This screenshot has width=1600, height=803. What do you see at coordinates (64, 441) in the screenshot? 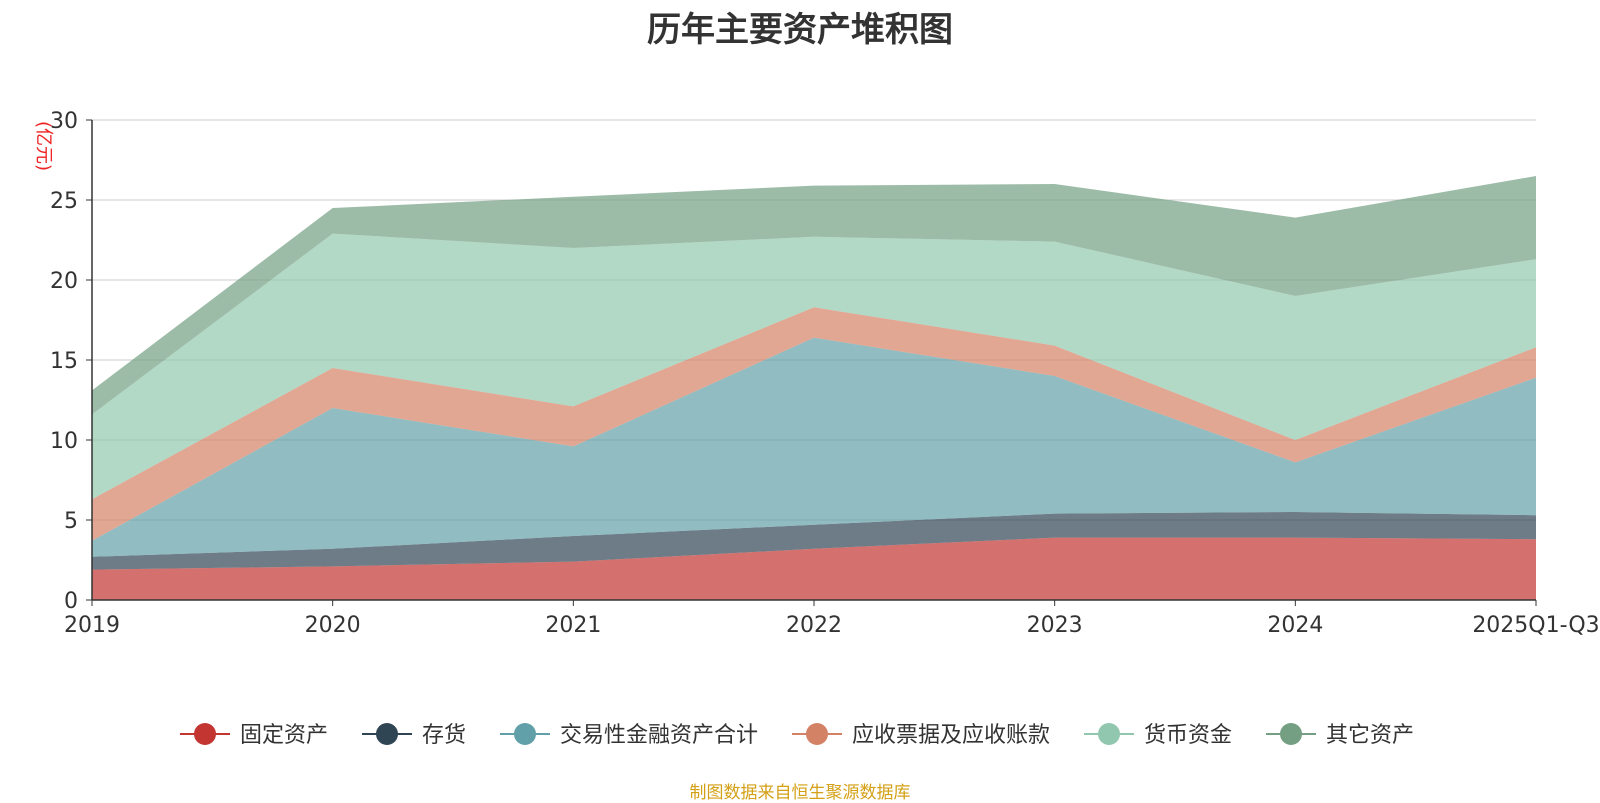
I see `y-tick-label: 10` at bounding box center [64, 441].